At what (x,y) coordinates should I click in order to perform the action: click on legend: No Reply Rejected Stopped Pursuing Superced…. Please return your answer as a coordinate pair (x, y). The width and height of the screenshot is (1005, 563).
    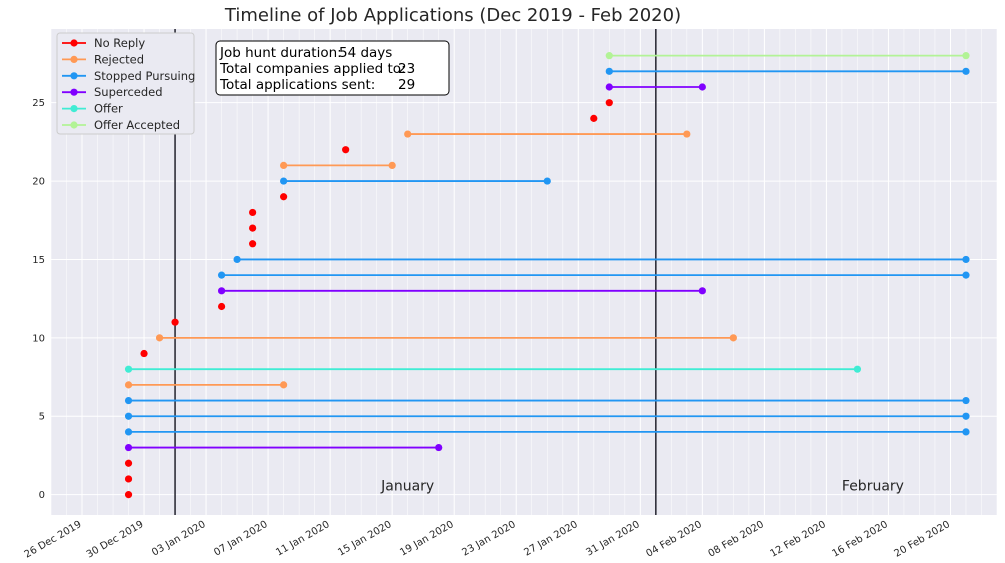
    Looking at the image, I should click on (125, 83).